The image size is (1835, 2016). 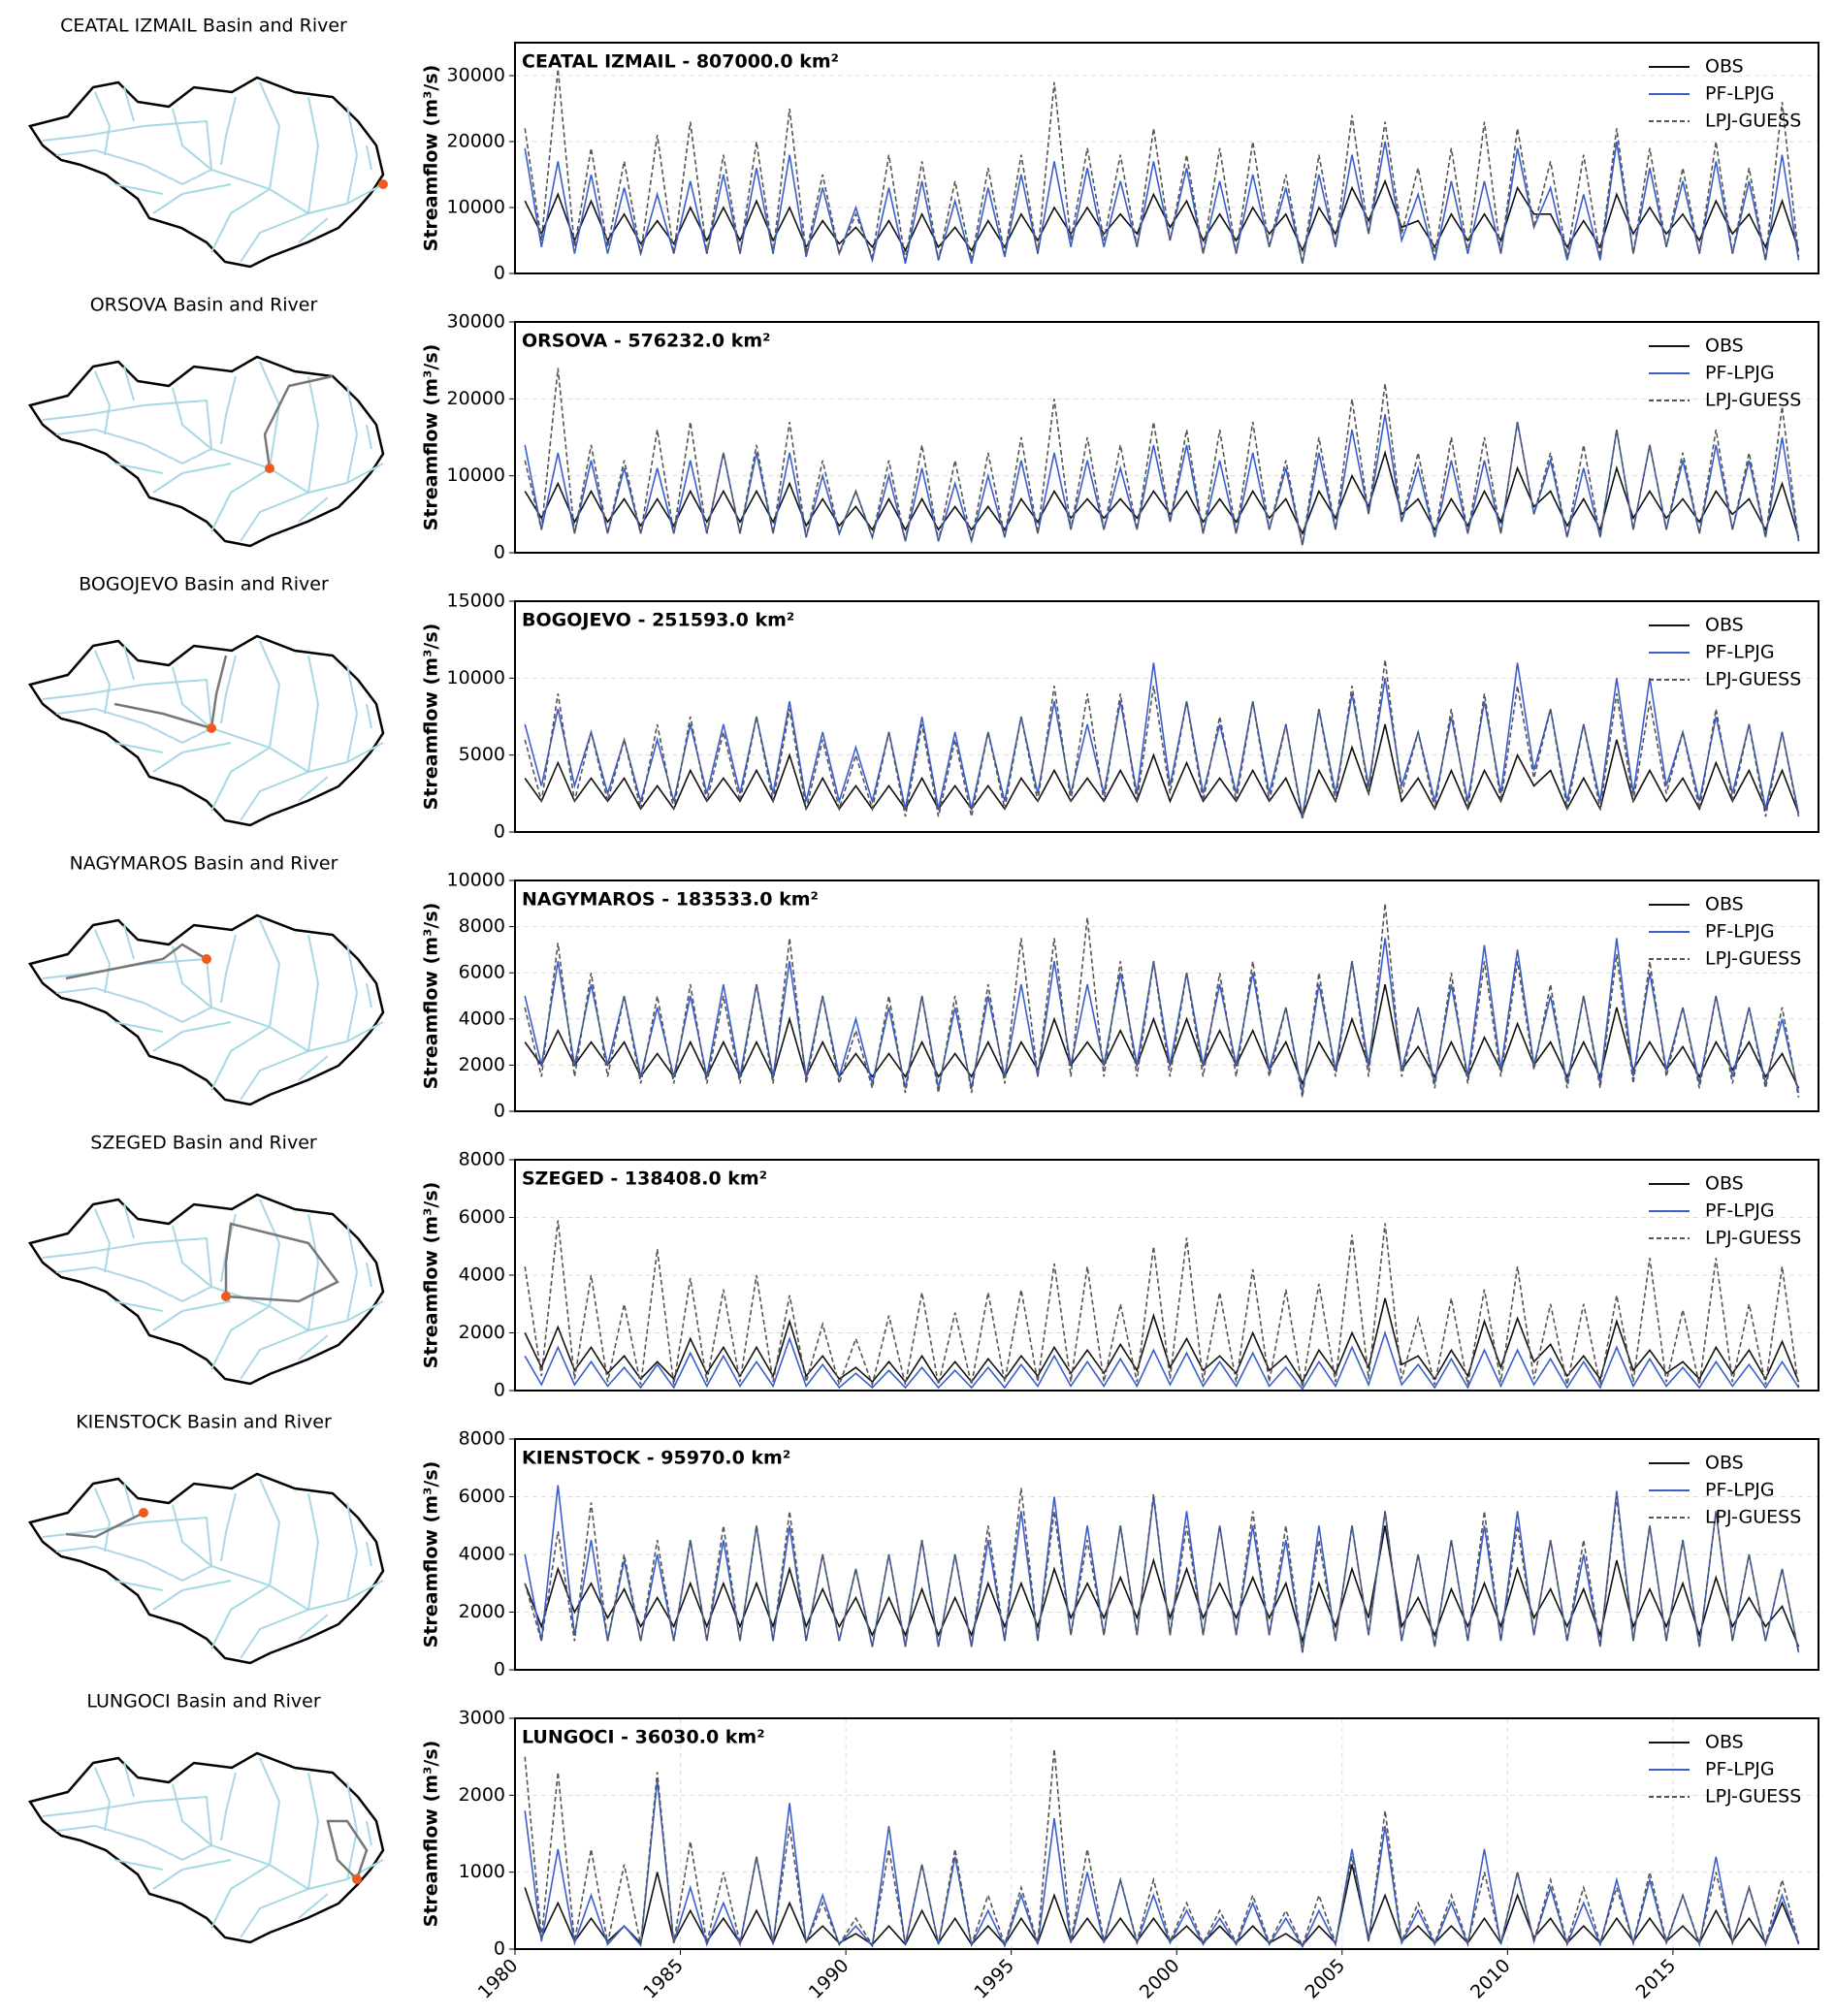 I want to click on chart-title: NAGYMAROS - 183533.0 km², so click(x=670, y=900).